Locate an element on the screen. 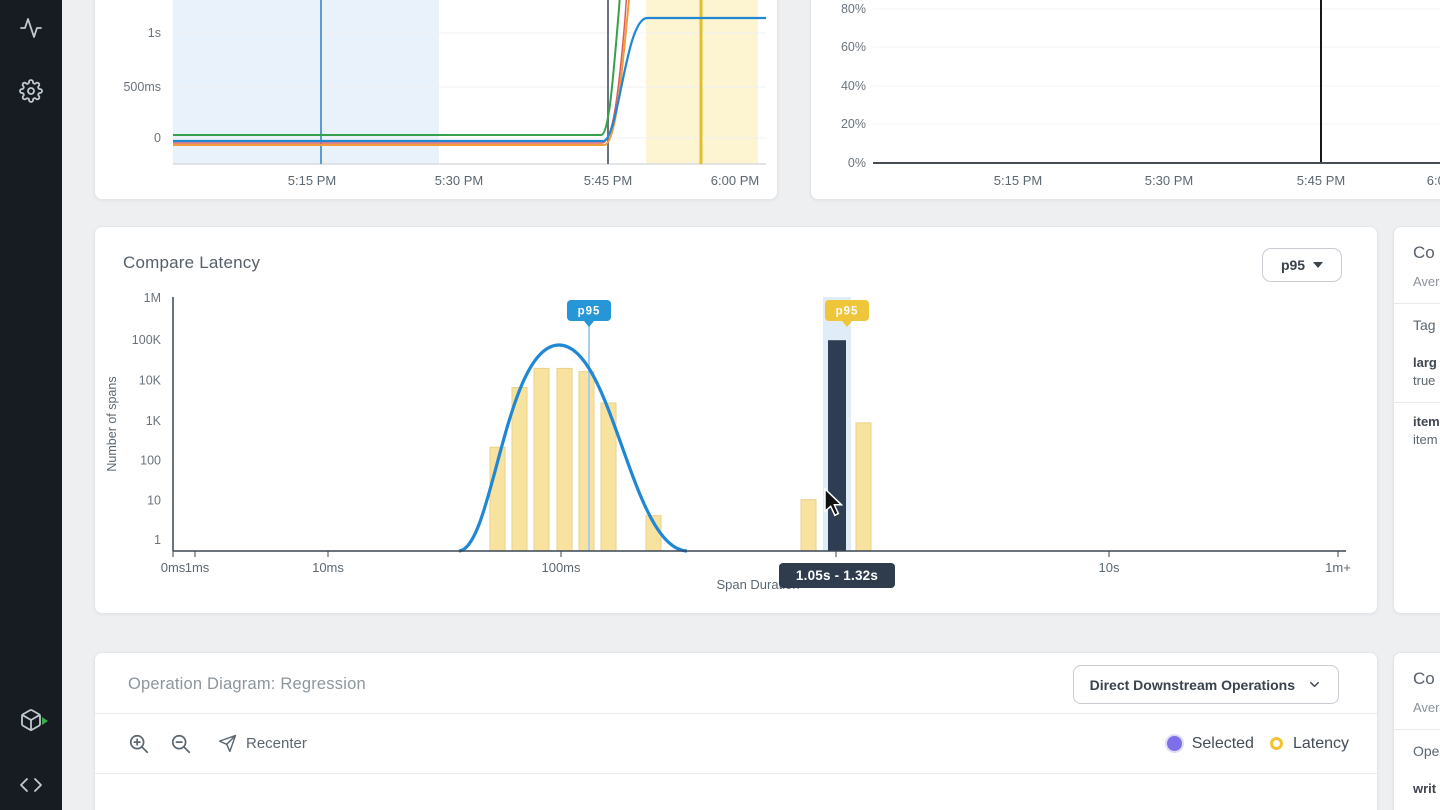 The width and height of the screenshot is (1440, 810). series-red is located at coordinates (400, 72).